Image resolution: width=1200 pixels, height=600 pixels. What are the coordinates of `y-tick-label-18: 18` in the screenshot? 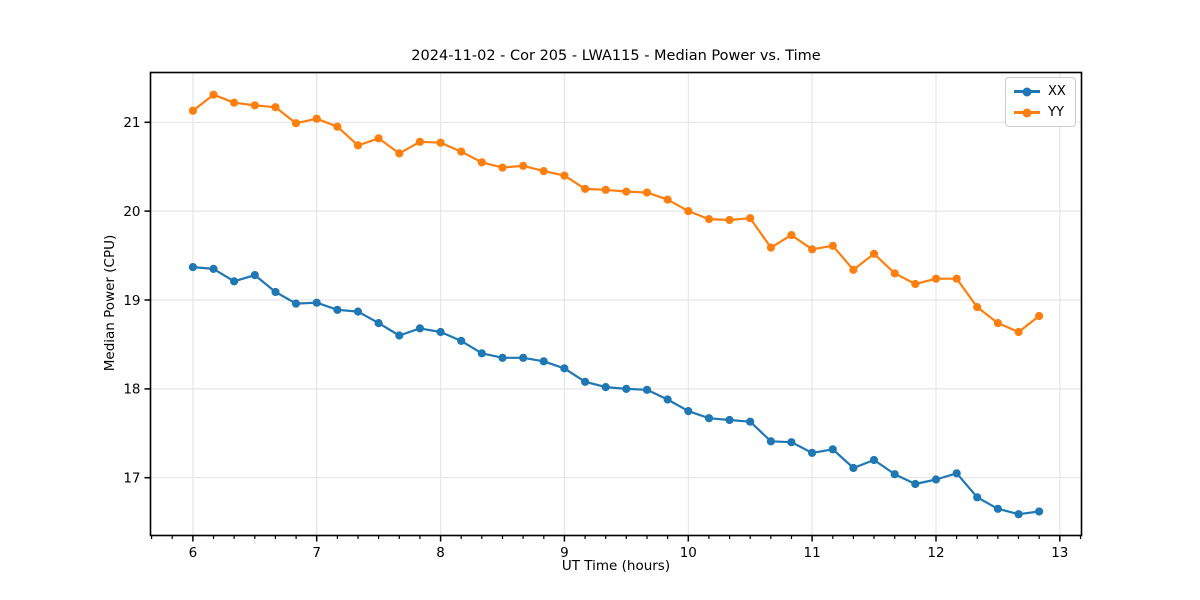 It's located at (131, 390).